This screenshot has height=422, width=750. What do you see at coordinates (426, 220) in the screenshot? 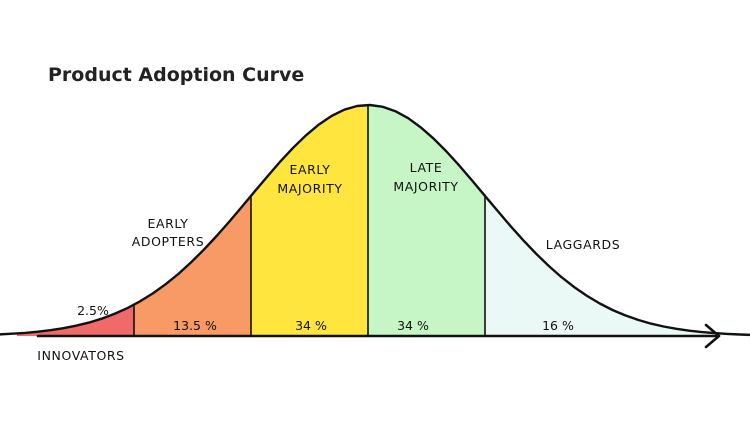
I see `segment-late-majority` at bounding box center [426, 220].